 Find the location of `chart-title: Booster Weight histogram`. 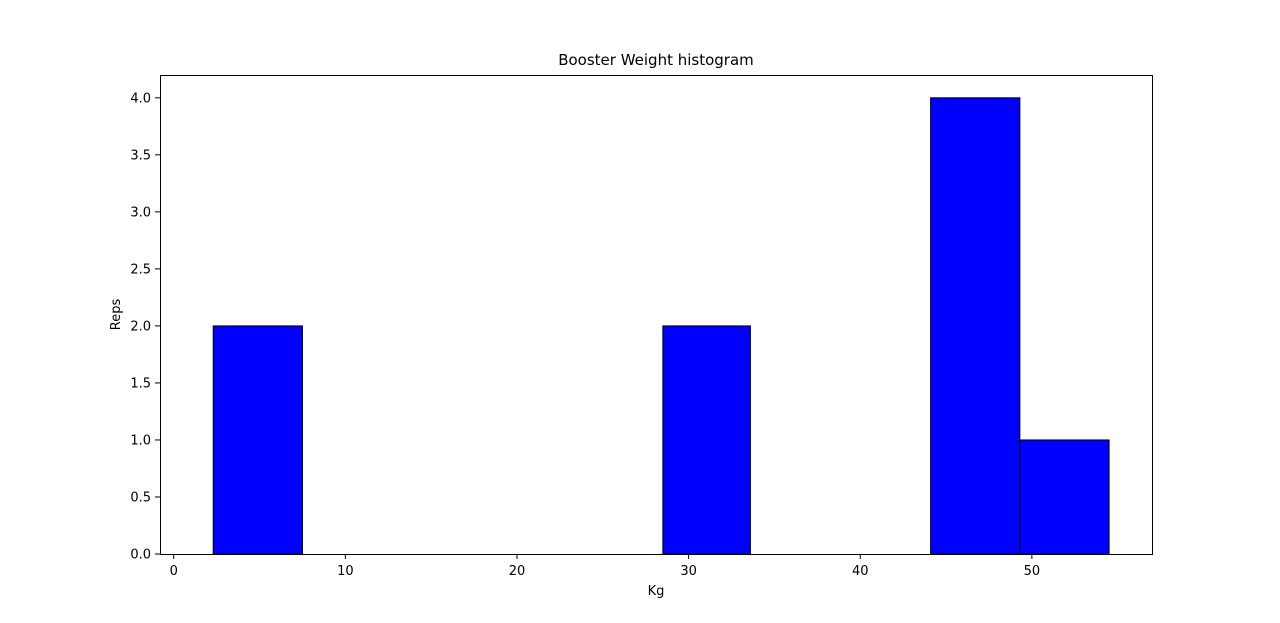

chart-title: Booster Weight histogram is located at coordinates (656, 60).